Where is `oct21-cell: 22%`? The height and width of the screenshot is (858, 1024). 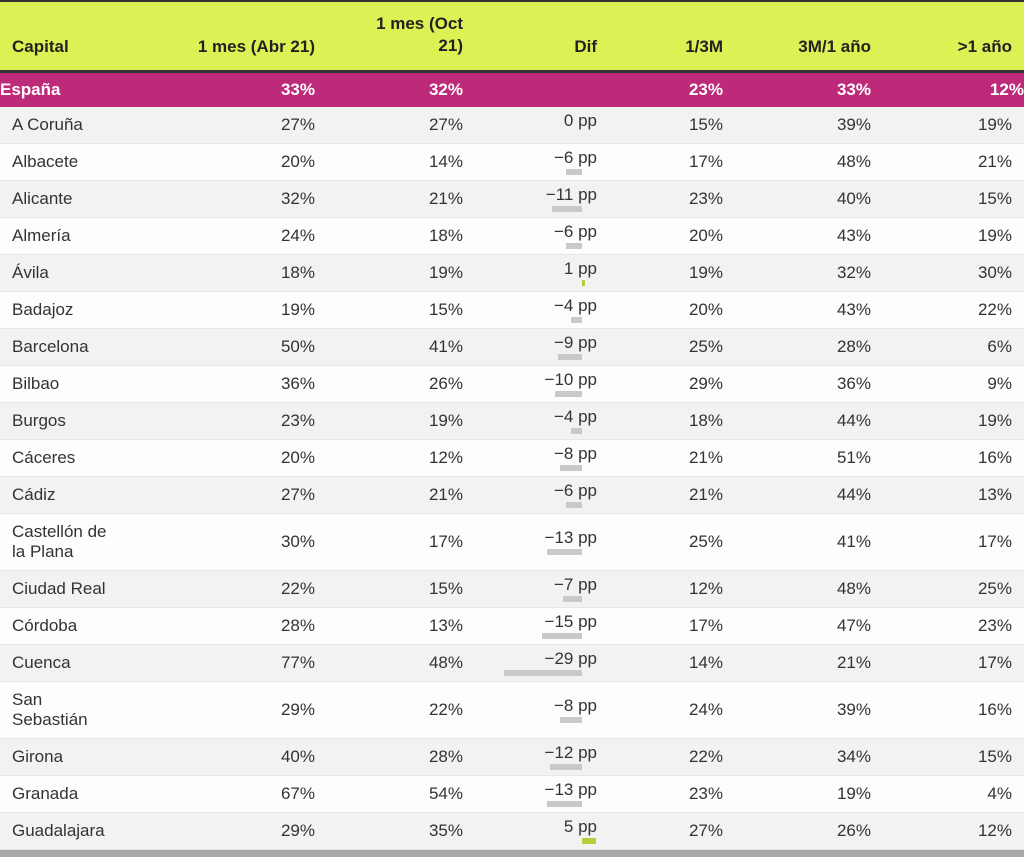 oct21-cell: 22% is located at coordinates (389, 710).